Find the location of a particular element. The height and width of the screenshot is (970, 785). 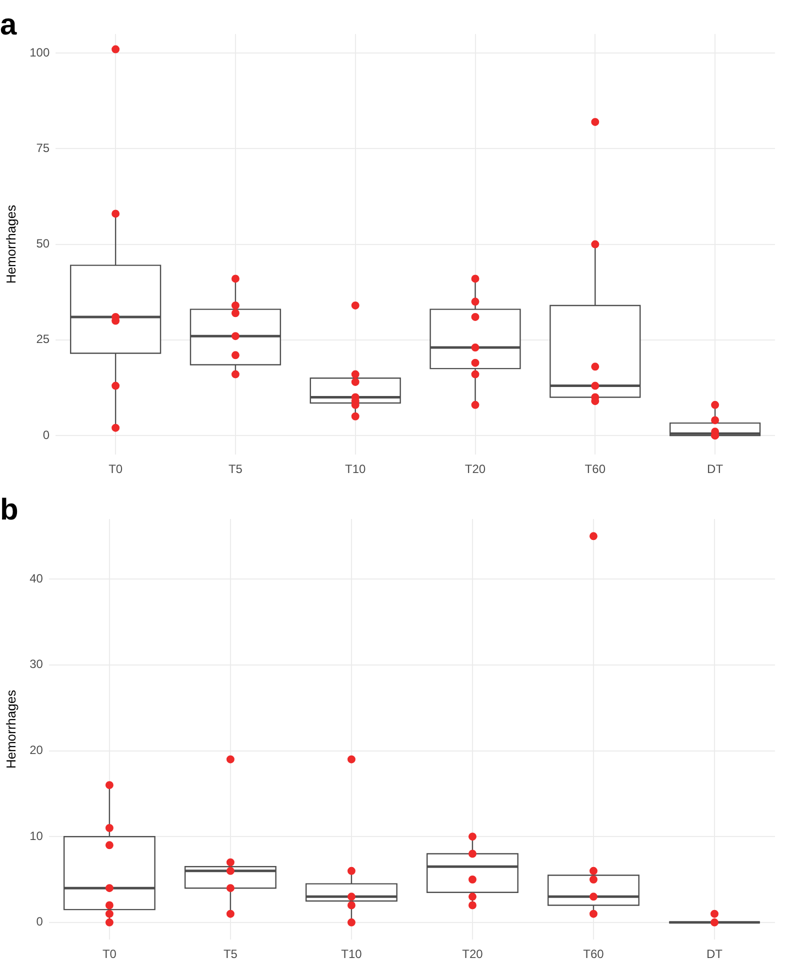

y-tick-label: 25 is located at coordinates (43, 339).